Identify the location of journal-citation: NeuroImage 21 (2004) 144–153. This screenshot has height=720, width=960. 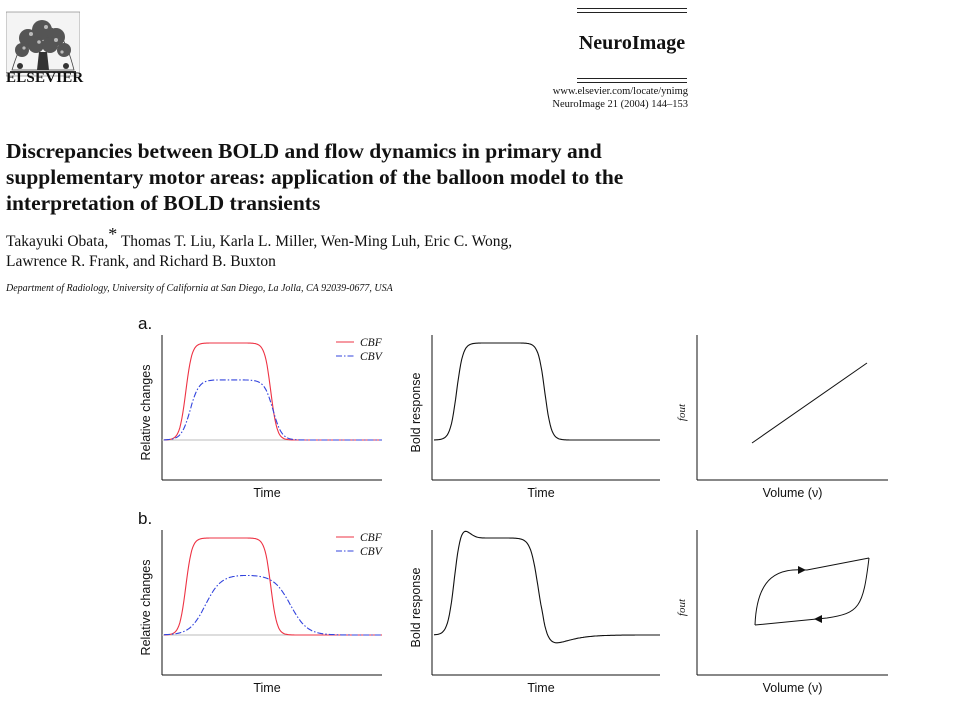
(620, 104).